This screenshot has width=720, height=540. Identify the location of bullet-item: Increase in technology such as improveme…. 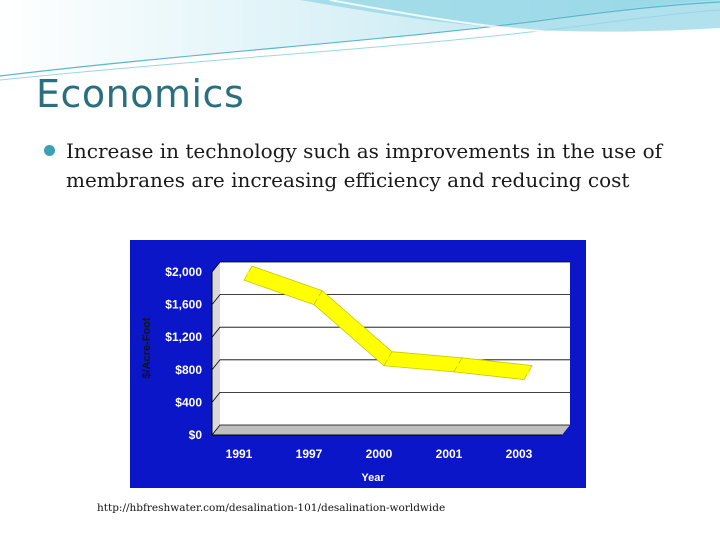
(359, 166).